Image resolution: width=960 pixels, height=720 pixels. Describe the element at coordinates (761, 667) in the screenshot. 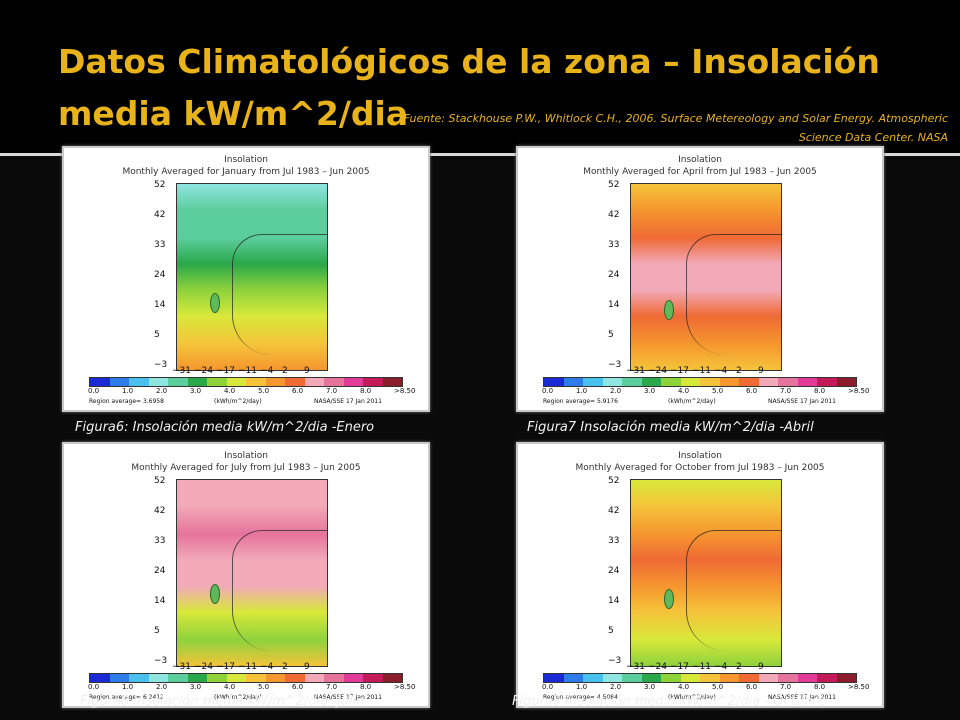

I see `lon-tick-label: 9` at that location.